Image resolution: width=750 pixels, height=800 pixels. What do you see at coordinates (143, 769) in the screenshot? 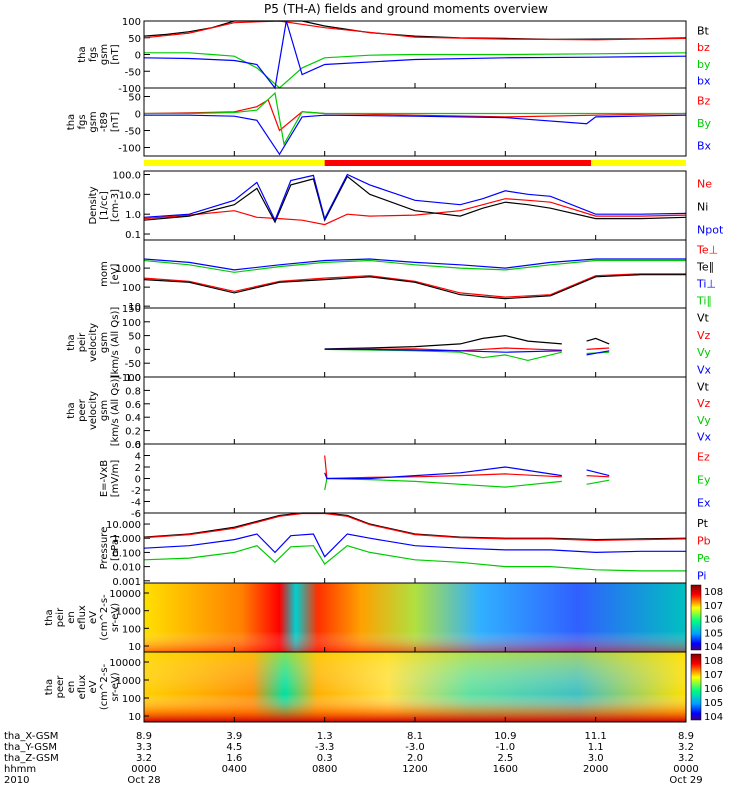
I see `x-tick-label: 0000` at bounding box center [143, 769].